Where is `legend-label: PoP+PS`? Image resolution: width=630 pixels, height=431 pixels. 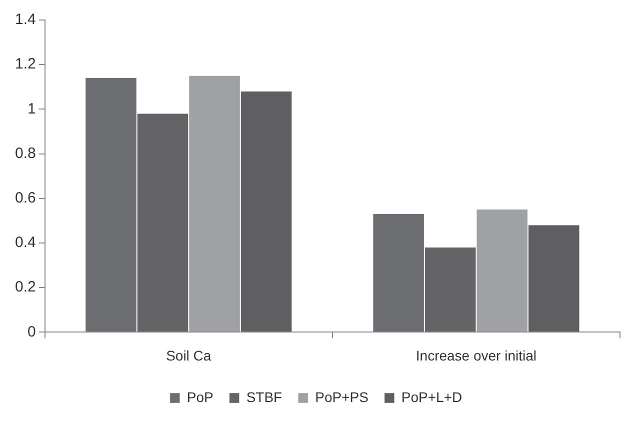 legend-label: PoP+PS is located at coordinates (341, 396).